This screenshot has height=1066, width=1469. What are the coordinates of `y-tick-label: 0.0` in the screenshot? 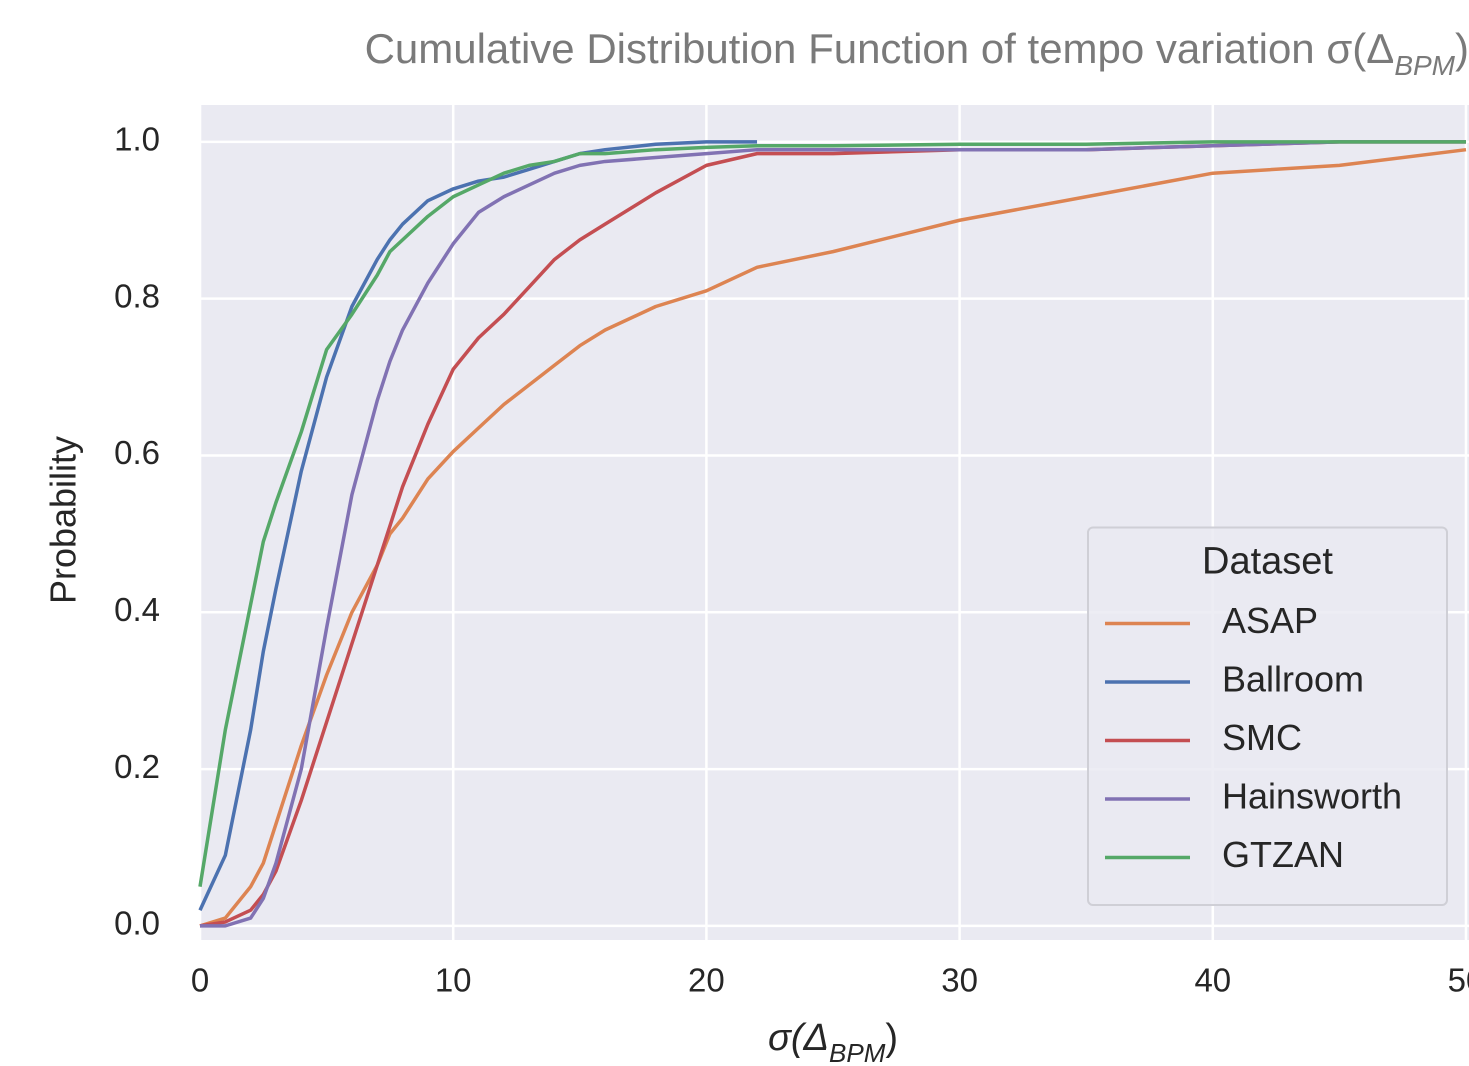 It's located at (137, 923).